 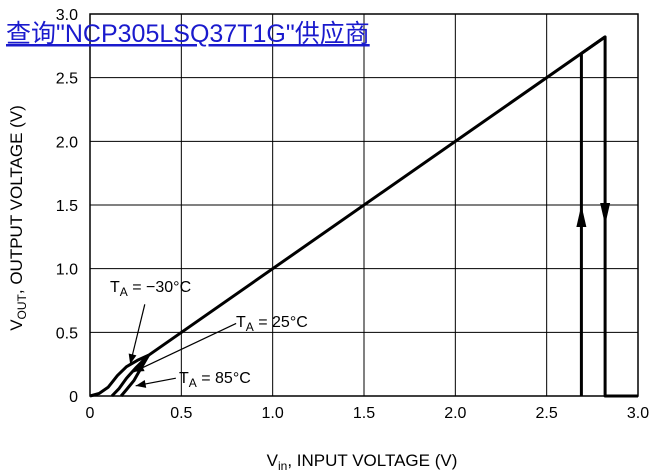 What do you see at coordinates (605, 214) in the screenshot?
I see `arrow-down` at bounding box center [605, 214].